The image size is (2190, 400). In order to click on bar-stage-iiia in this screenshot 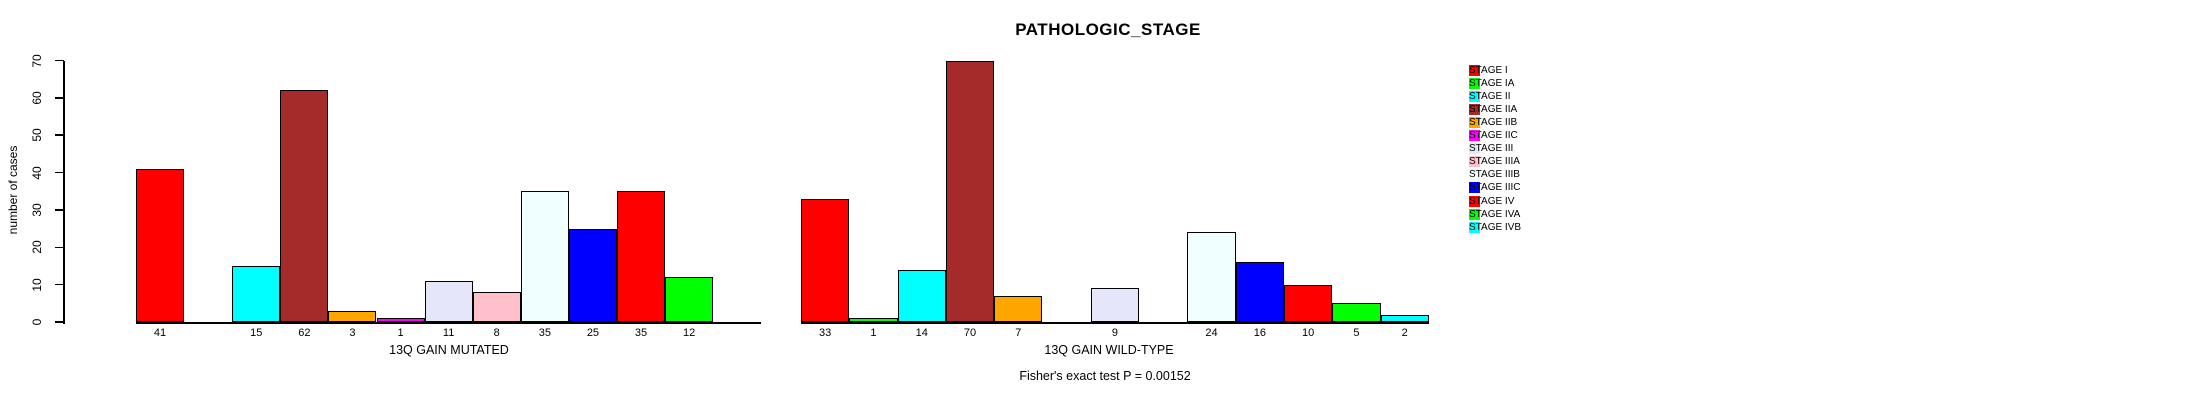, I will do `click(496, 307)`.